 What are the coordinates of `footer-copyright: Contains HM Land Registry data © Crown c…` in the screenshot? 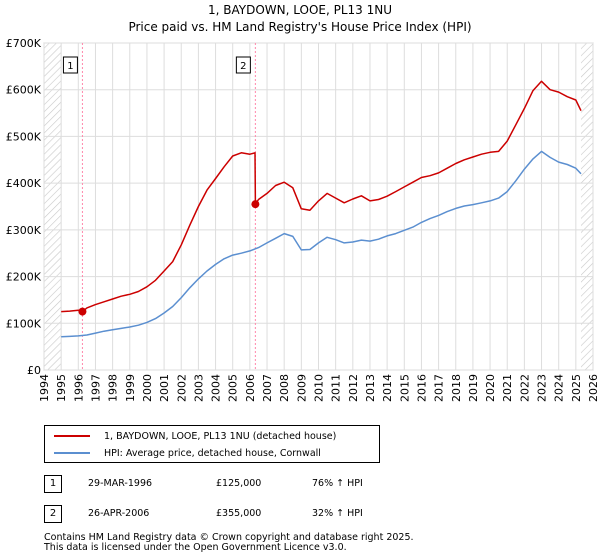 It's located at (229, 537).